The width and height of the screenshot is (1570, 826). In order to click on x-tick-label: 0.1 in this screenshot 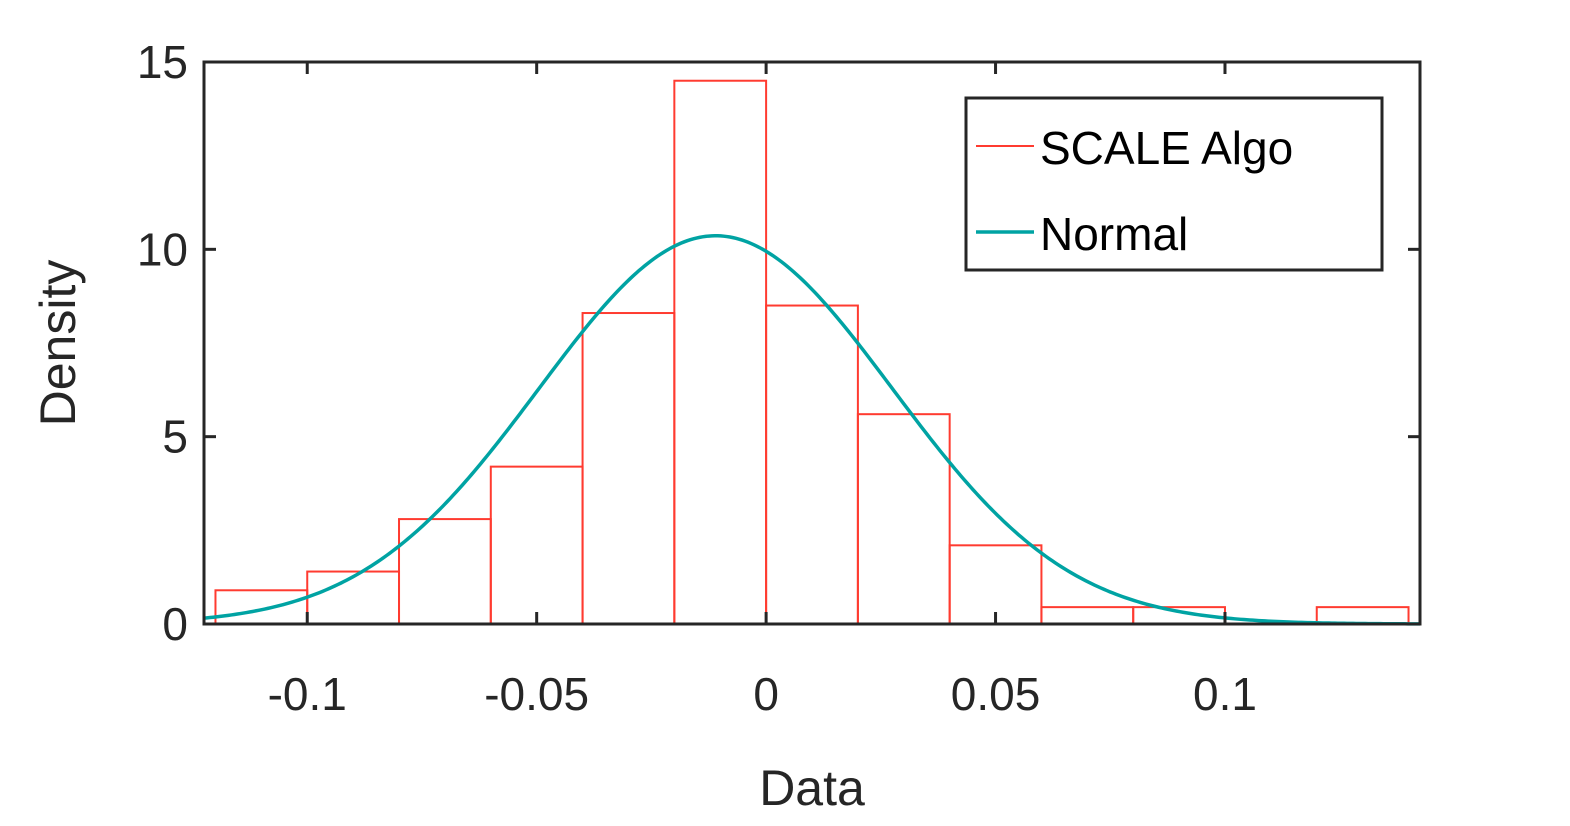, I will do `click(1225, 694)`.